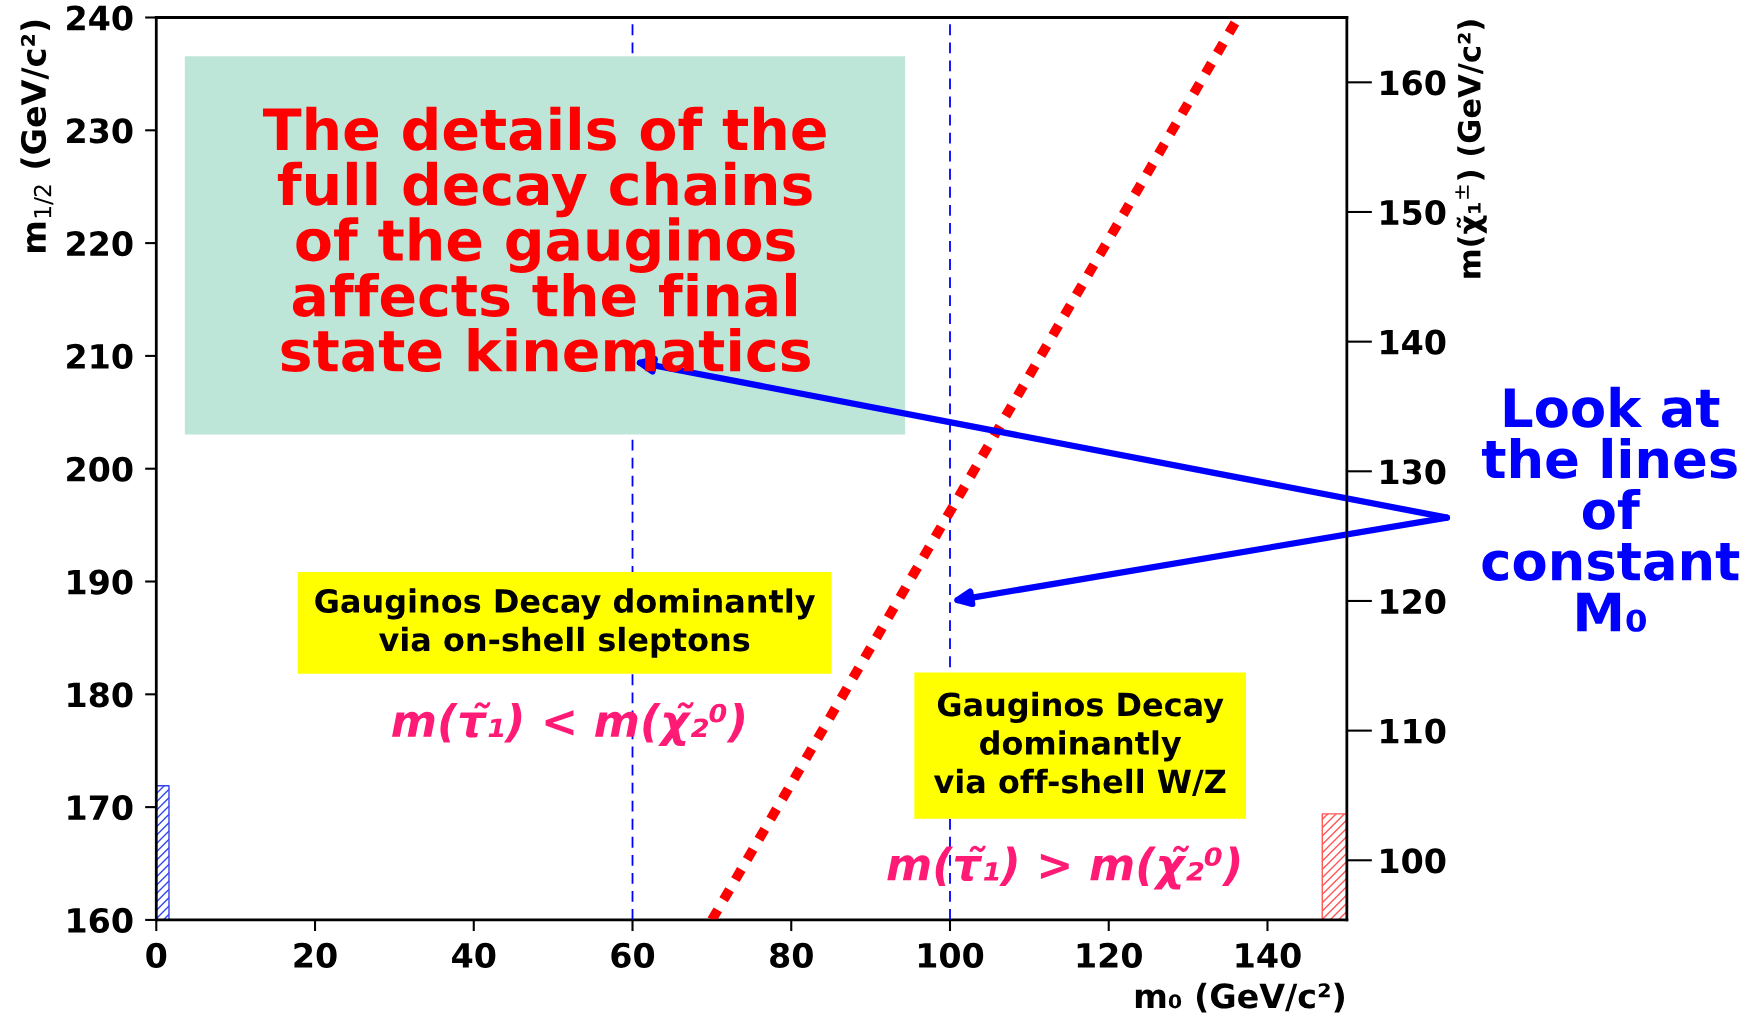 The image size is (1756, 1029). Describe the element at coordinates (156, 955) in the screenshot. I see `x-tick-label: 0` at that location.